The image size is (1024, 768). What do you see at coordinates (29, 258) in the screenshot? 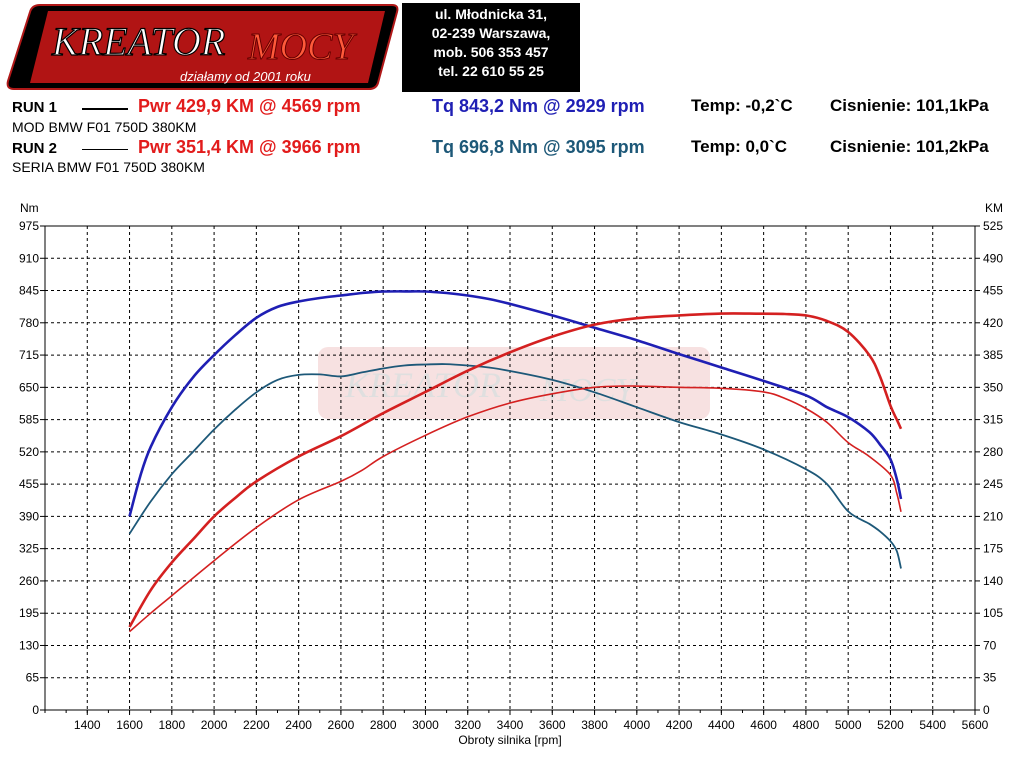
I see `y-left-tick-label: 910` at bounding box center [29, 258].